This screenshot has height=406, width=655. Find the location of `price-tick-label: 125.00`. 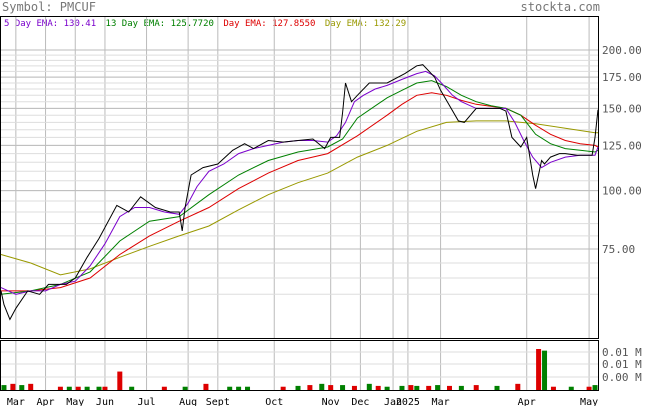

price-tick-label: 125.00 is located at coordinates (622, 145).